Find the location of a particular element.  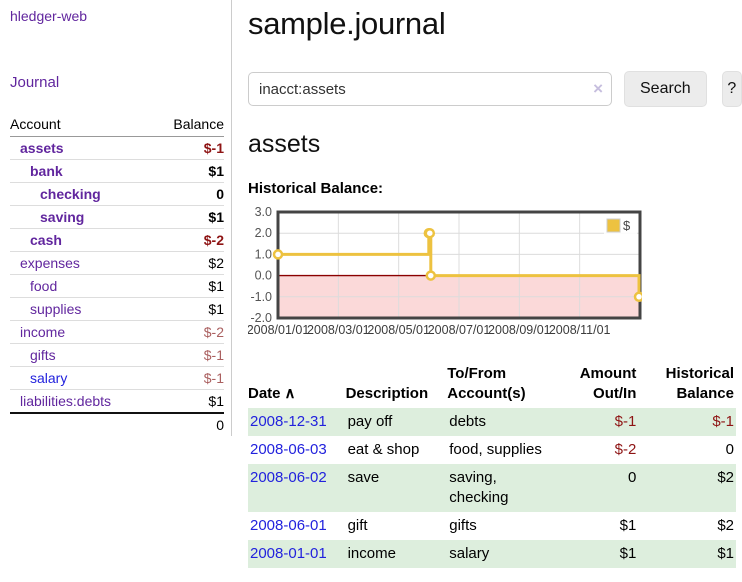

register-description: pay off is located at coordinates (370, 421).